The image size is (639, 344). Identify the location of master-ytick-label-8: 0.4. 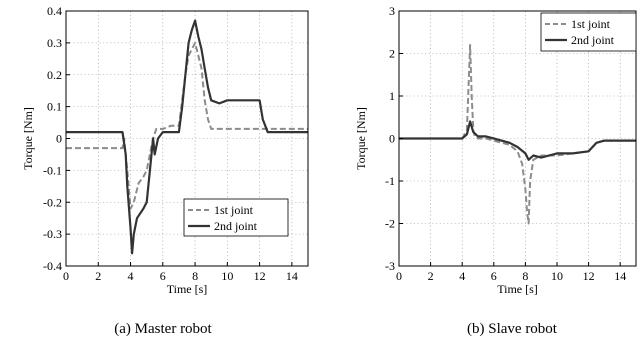
(54, 11).